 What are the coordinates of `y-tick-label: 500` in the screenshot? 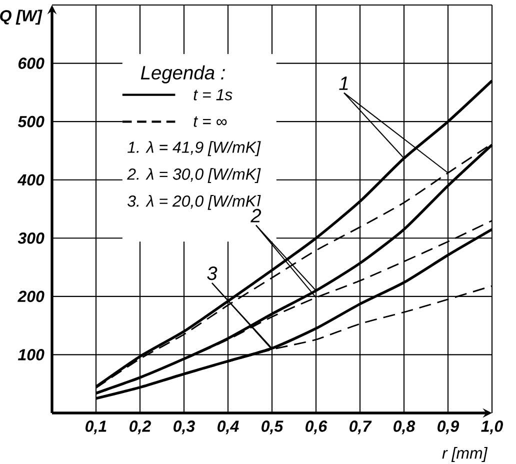 It's located at (31, 122).